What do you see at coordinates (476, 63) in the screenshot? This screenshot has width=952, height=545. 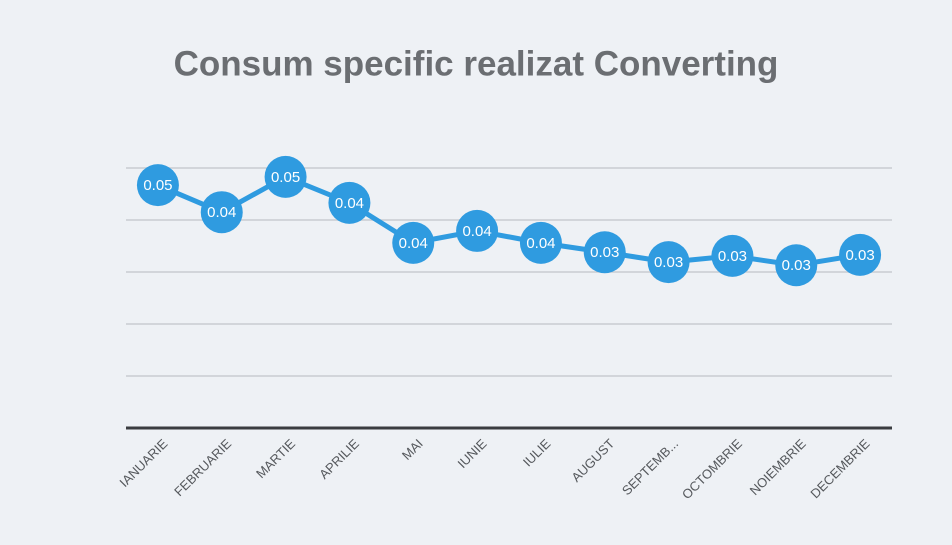 I see `chart-title: Consum specific realizat Converting` at bounding box center [476, 63].